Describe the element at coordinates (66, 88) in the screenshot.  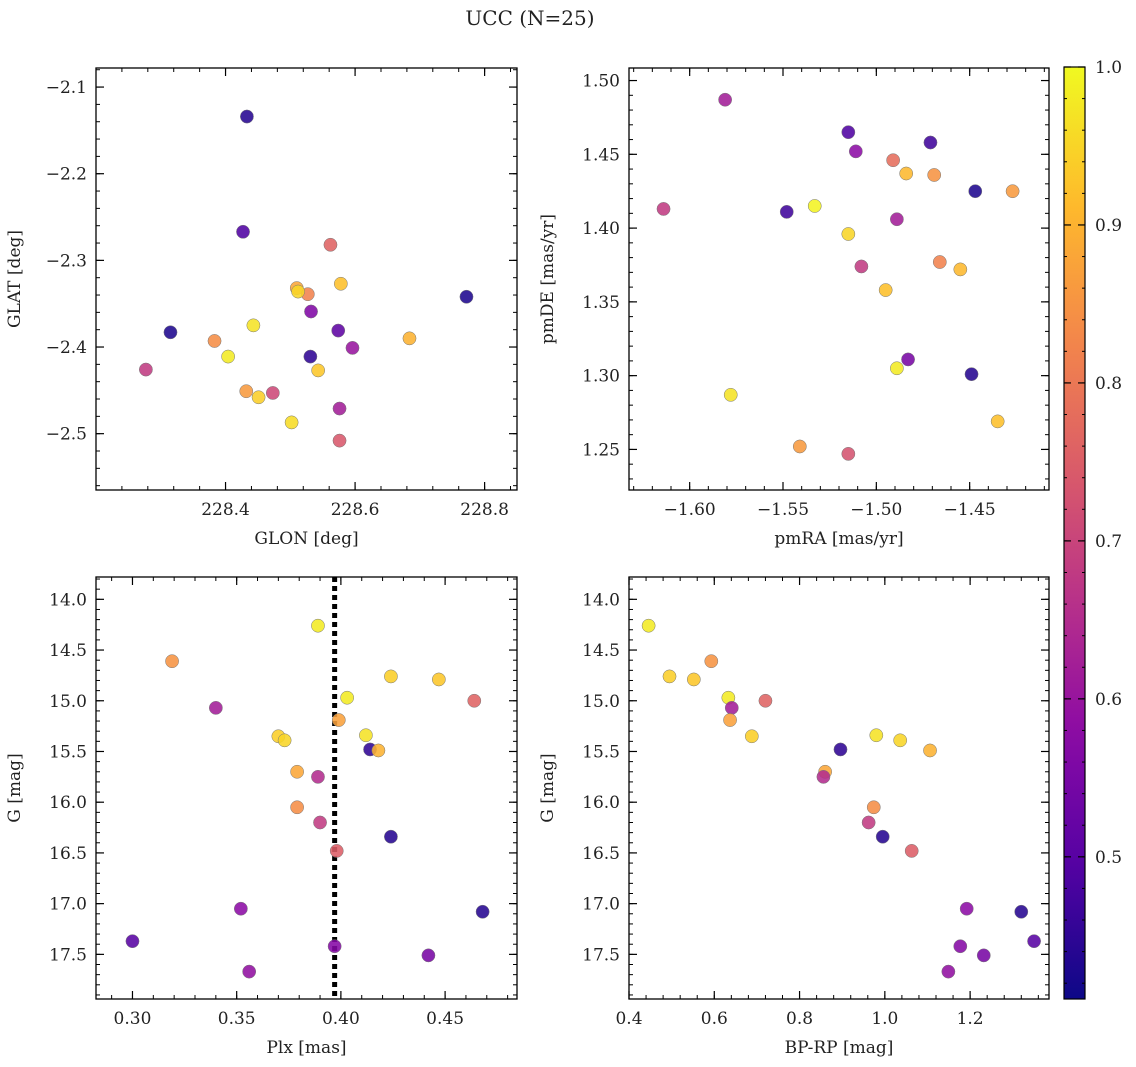
I see `y-tick-label: −2.1` at that location.